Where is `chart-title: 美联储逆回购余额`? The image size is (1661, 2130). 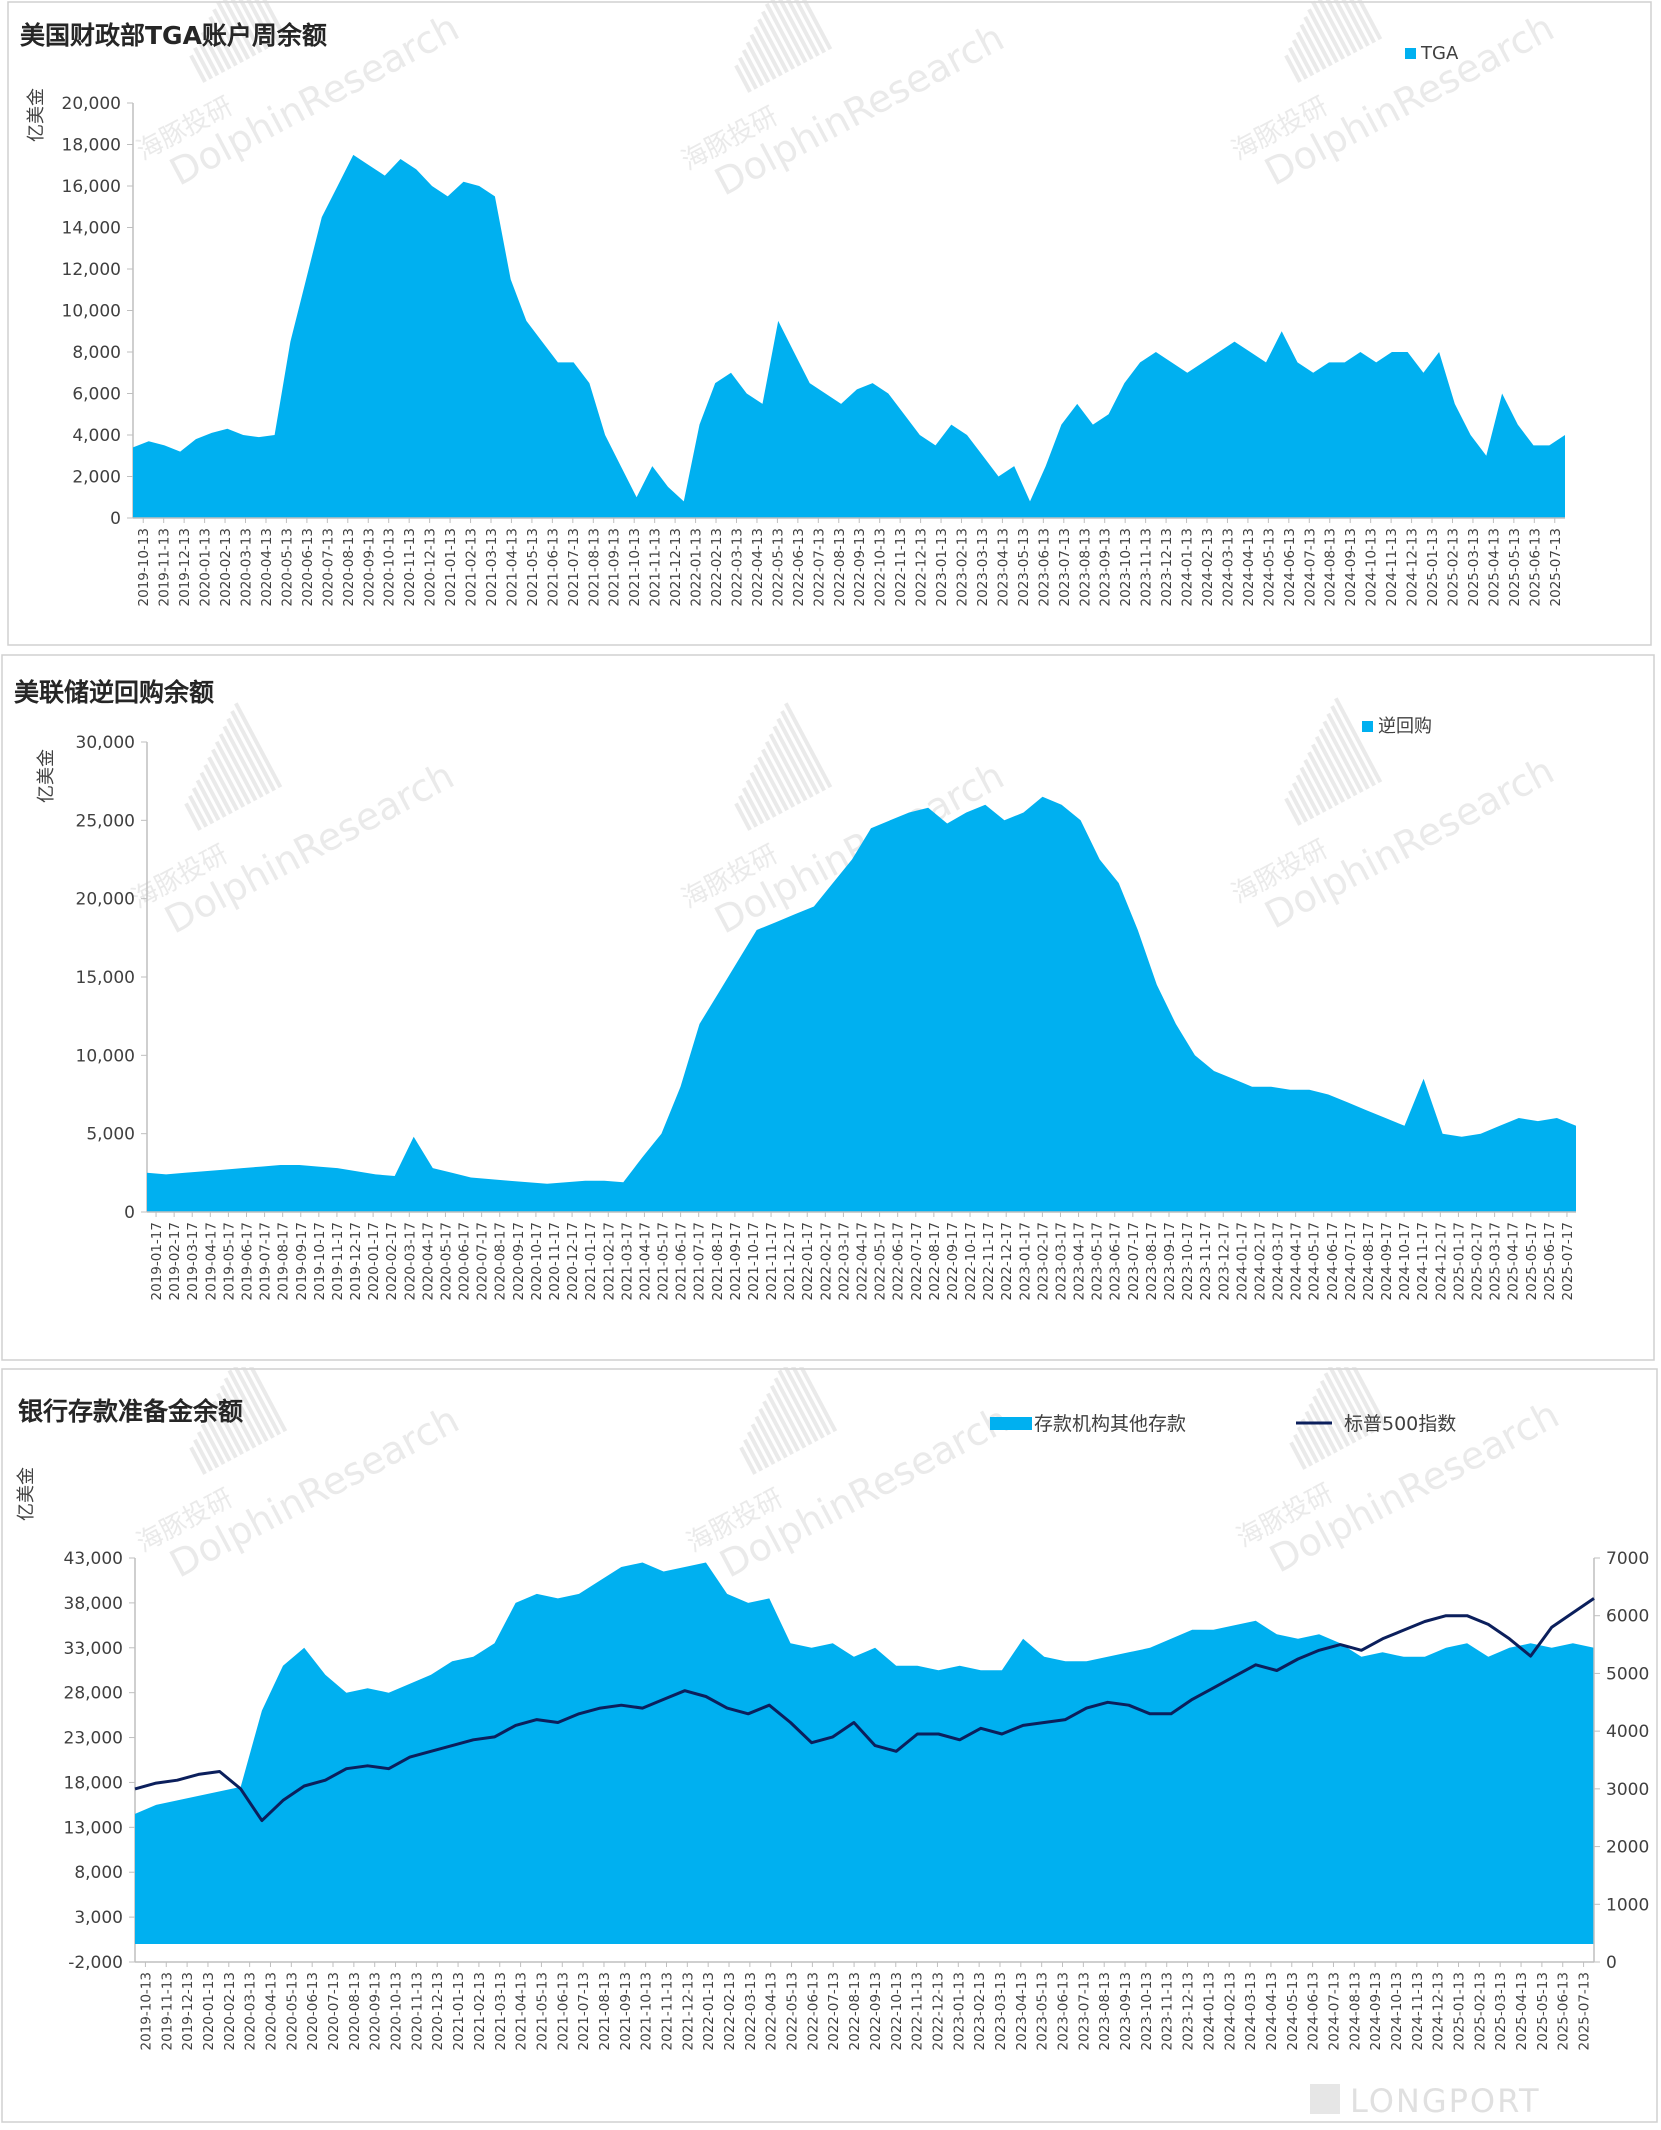 chart-title: 美联储逆回购余额 is located at coordinates (114, 692).